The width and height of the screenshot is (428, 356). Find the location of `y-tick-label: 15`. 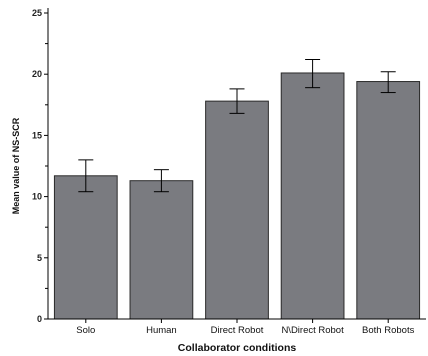

y-tick-label: 15 is located at coordinates (37, 135).